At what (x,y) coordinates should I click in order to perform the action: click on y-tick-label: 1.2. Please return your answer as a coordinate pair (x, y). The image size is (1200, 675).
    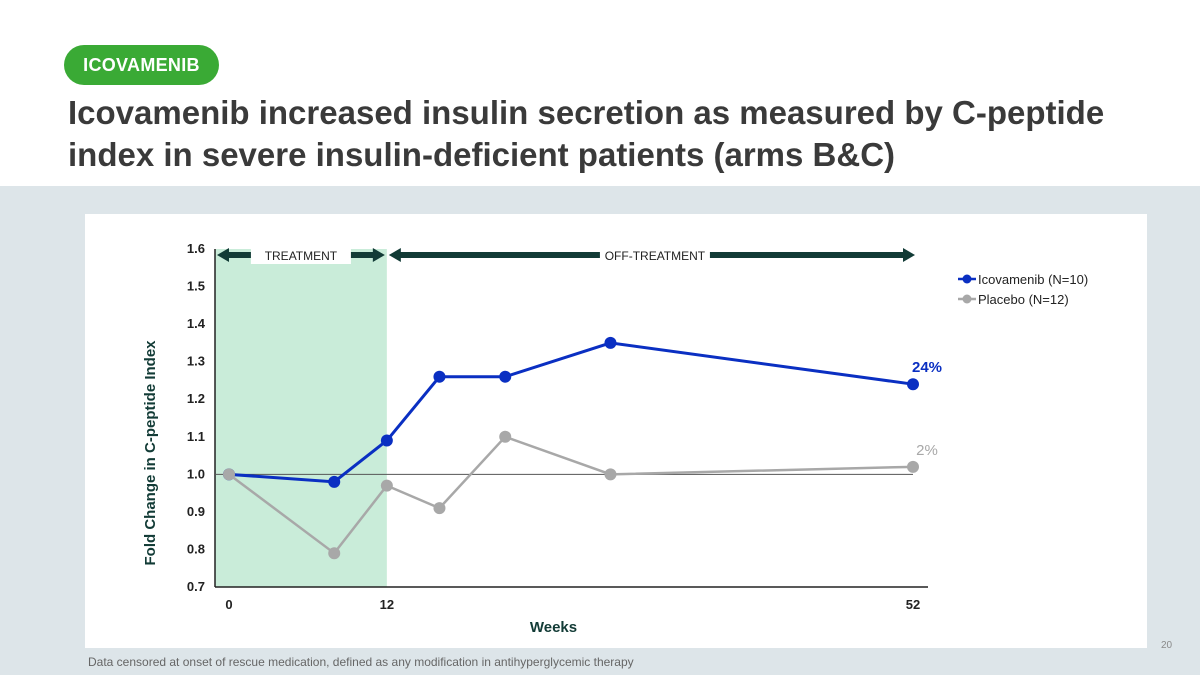
    Looking at the image, I should click on (196, 398).